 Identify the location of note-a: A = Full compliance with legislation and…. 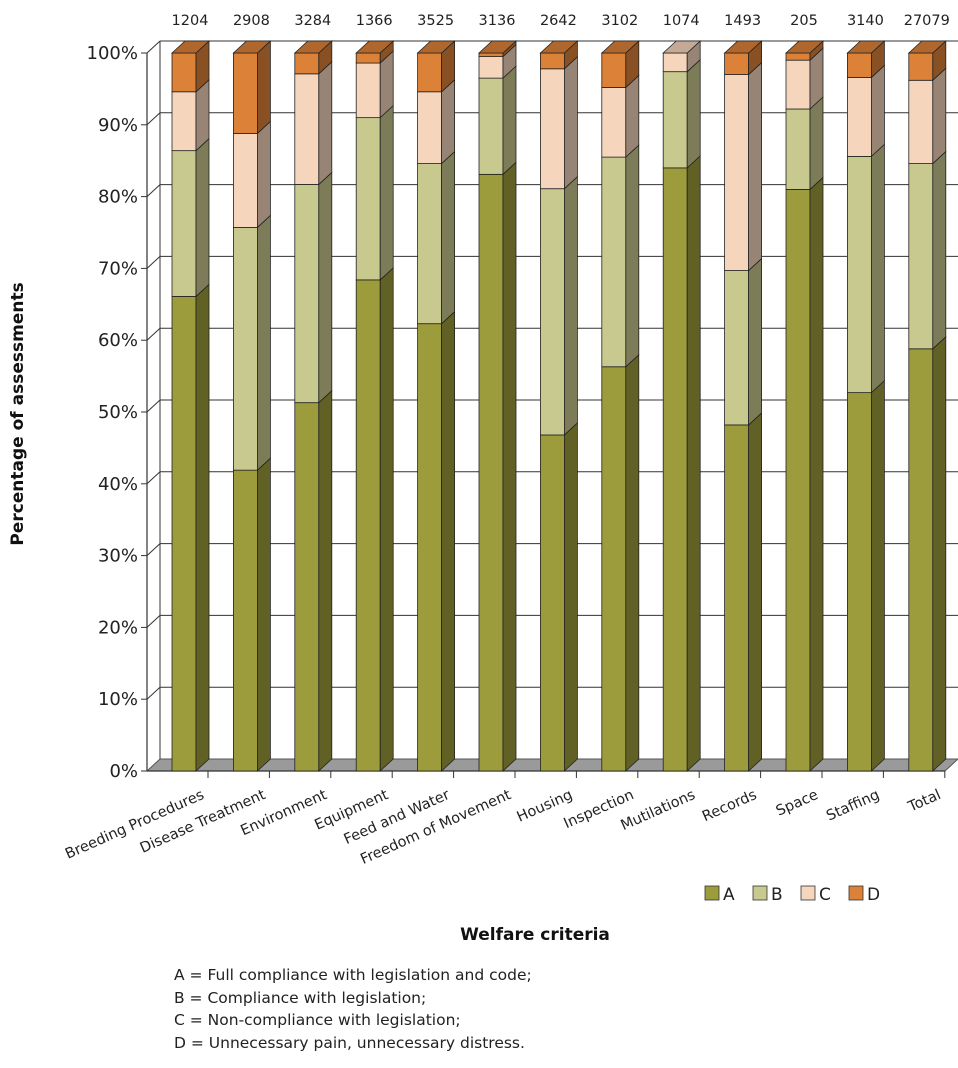
(353, 975).